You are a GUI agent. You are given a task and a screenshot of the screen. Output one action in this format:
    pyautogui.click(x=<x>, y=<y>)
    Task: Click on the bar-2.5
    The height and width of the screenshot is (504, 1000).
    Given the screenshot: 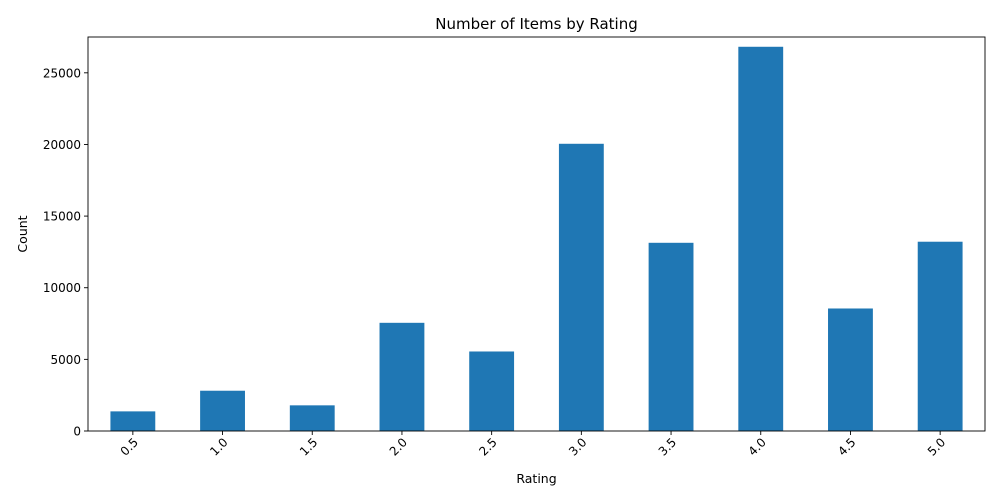 What is the action you would take?
    pyautogui.click(x=492, y=391)
    